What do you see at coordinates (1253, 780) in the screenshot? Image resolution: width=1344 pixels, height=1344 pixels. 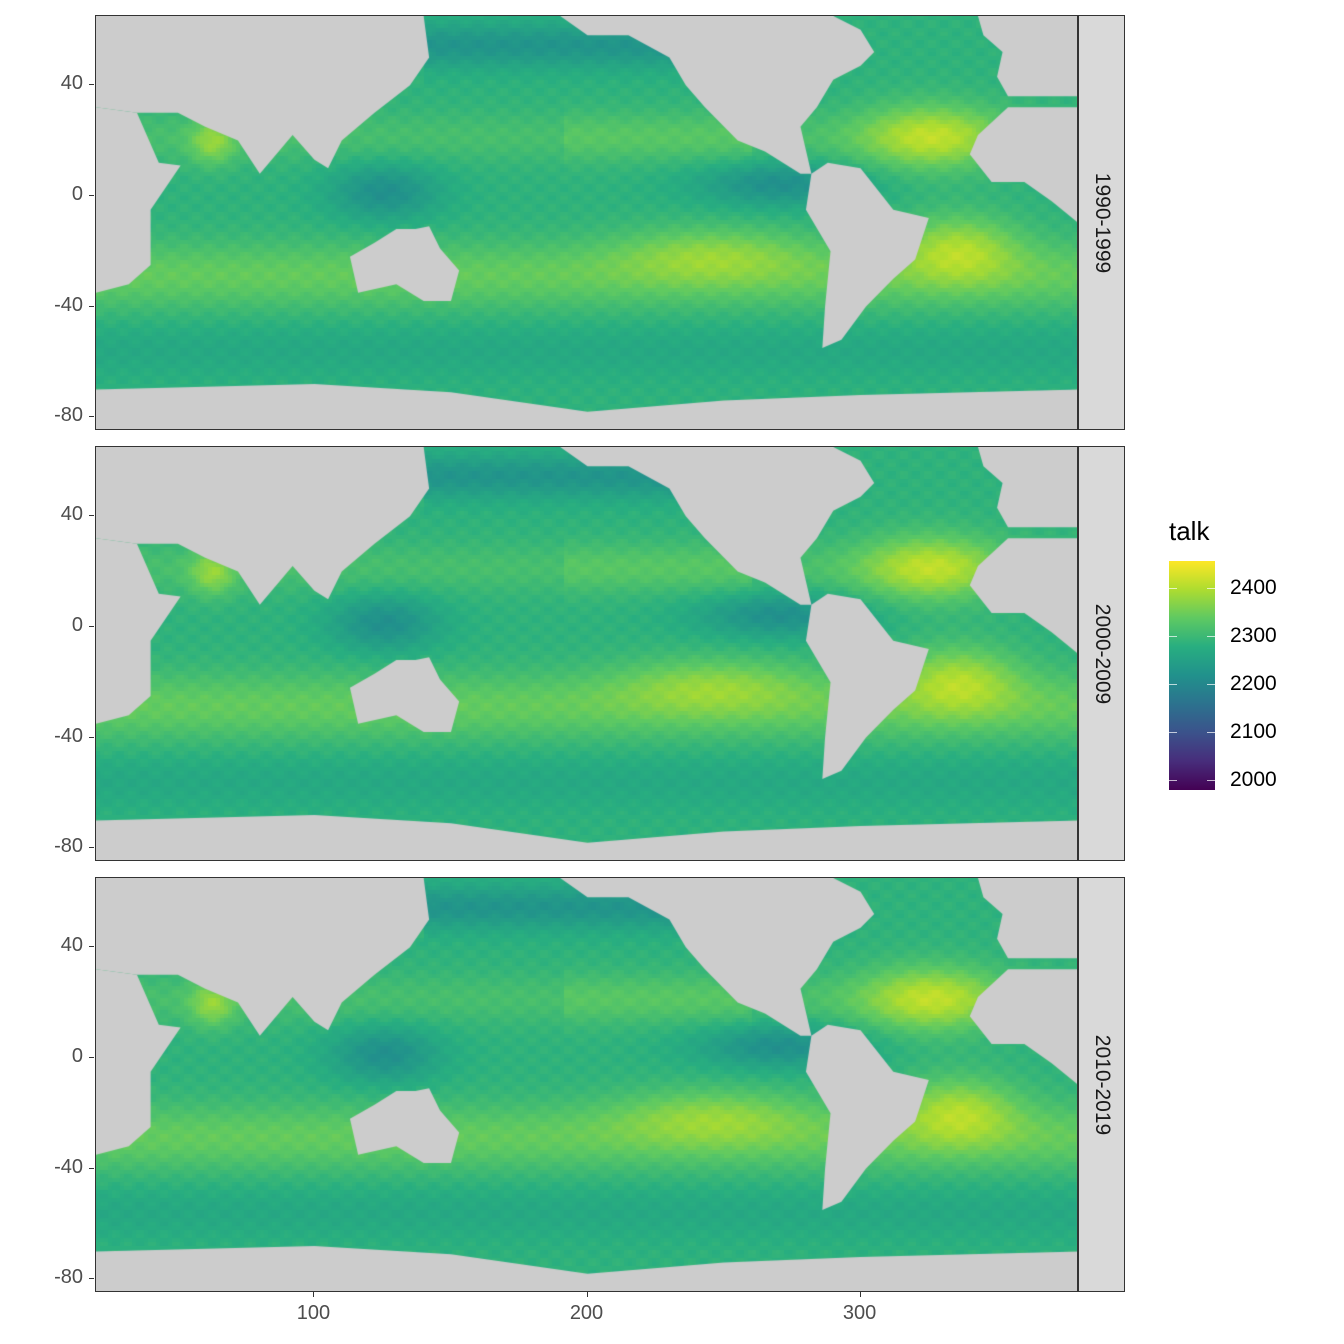 I see `legend-tick-label: 2000` at bounding box center [1253, 780].